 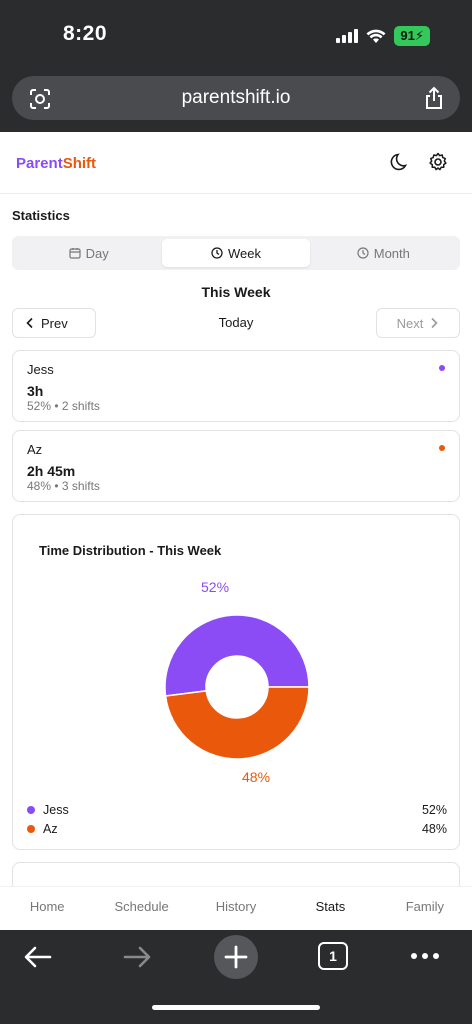 I want to click on legend-name: Jess, so click(x=56, y=810).